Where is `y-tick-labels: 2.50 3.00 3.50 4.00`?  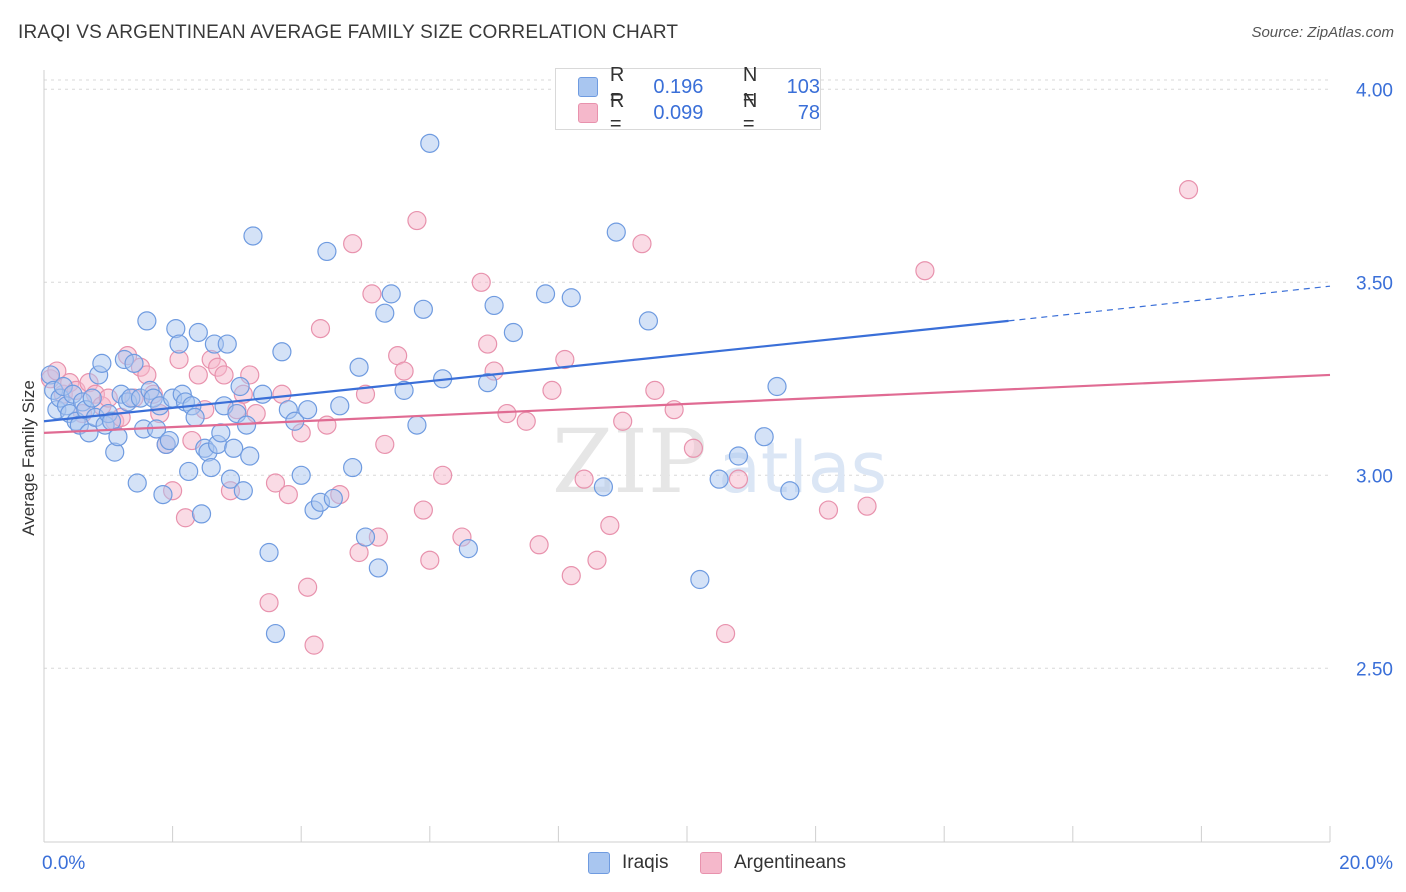 y-tick-labels: 2.50 3.00 3.50 4.00 is located at coordinates (1374, 380).